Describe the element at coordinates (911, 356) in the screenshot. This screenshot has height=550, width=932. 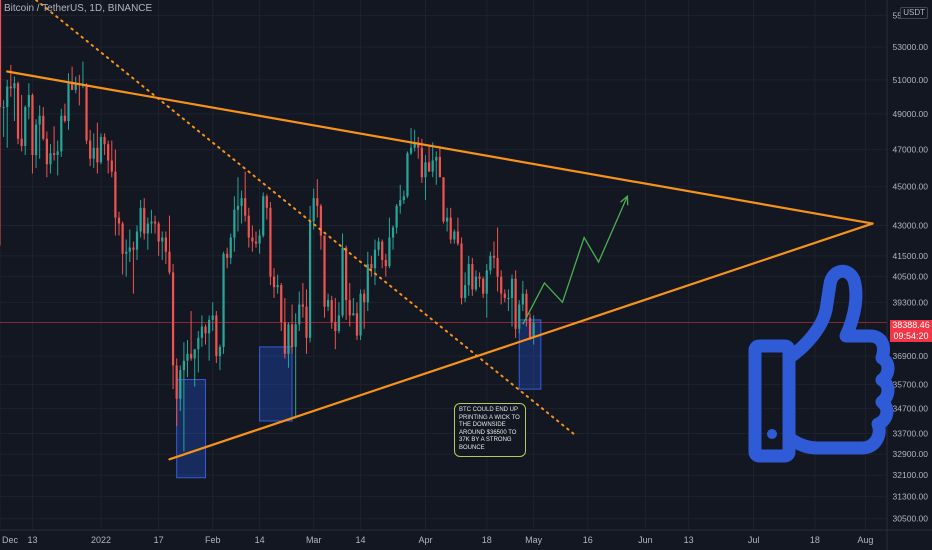
I see `price-tick-label: 36900.00` at that location.